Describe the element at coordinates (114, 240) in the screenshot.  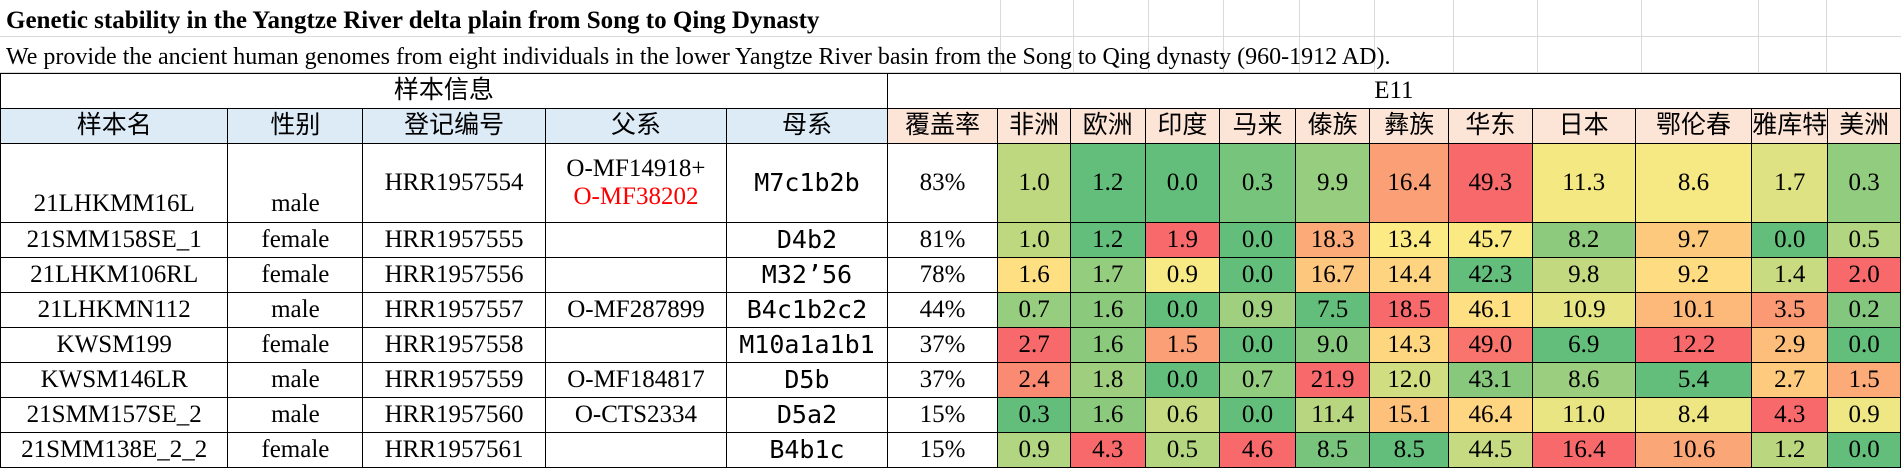
I see `sample-name-cell: 21SMM158SE_1` at that location.